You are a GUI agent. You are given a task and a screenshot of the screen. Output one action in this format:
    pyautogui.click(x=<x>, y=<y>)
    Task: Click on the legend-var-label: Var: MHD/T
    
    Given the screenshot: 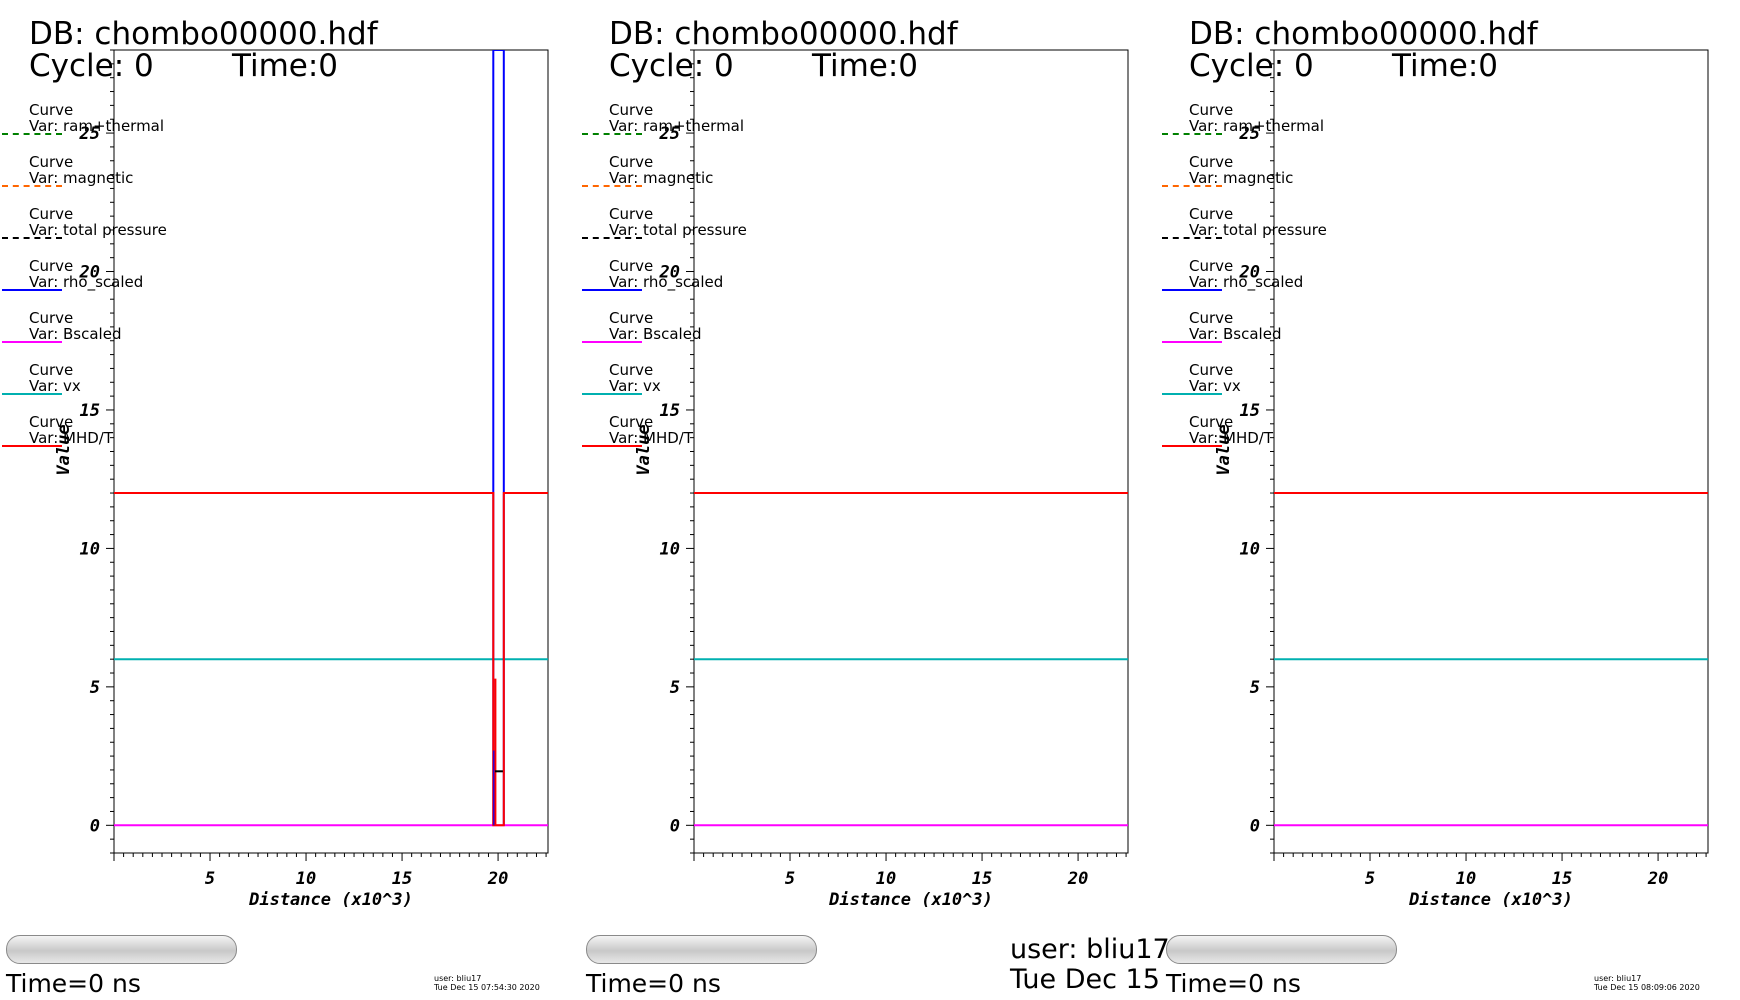 What is the action you would take?
    pyautogui.click(x=651, y=438)
    